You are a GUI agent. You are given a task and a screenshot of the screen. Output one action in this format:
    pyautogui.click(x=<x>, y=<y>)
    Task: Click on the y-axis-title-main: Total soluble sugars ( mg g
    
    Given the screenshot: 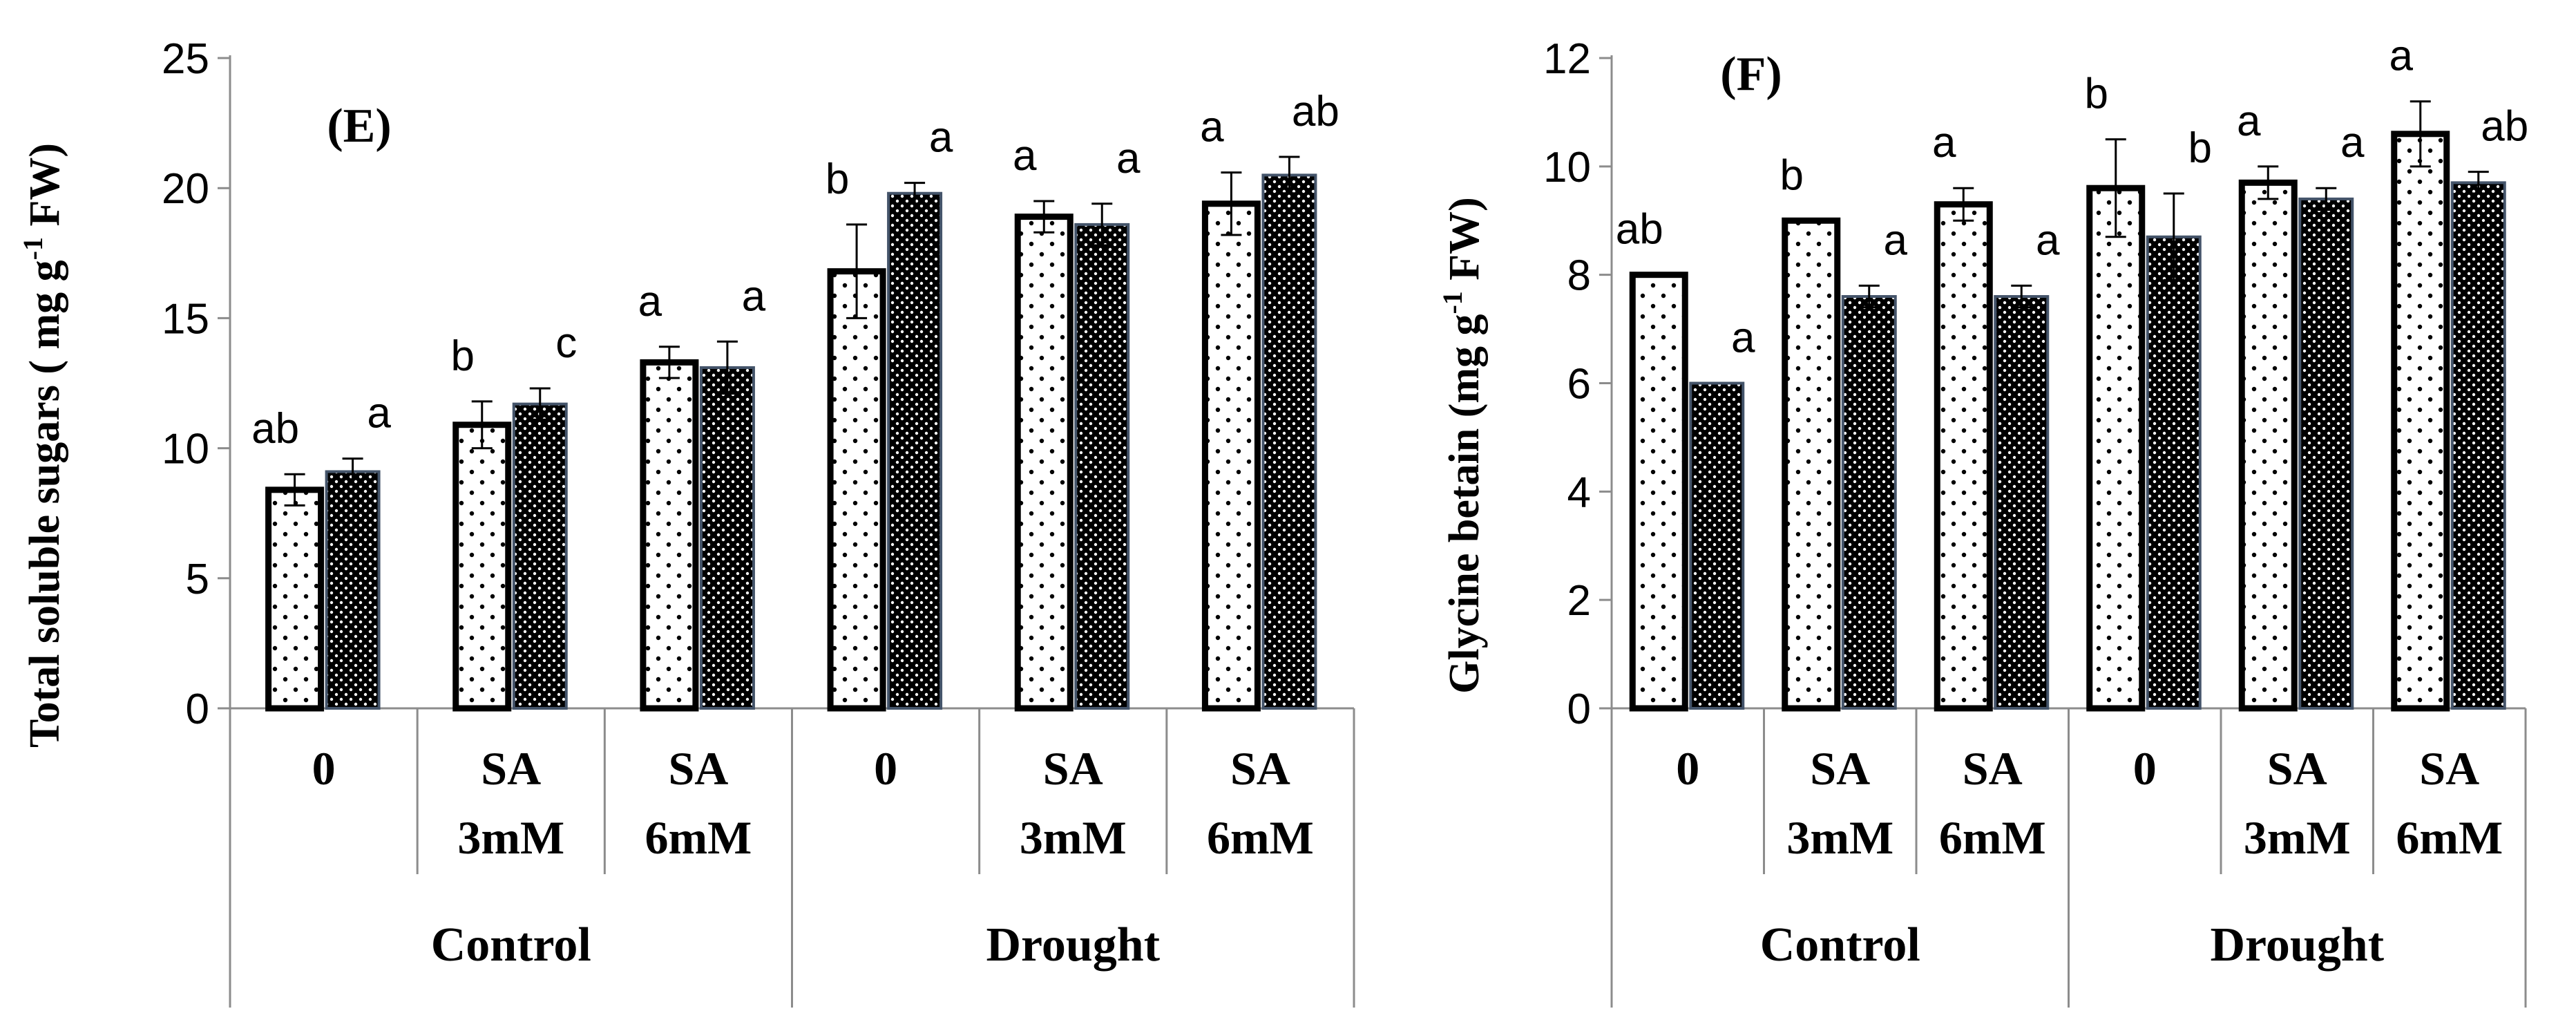 What is the action you would take?
    pyautogui.click(x=45, y=504)
    